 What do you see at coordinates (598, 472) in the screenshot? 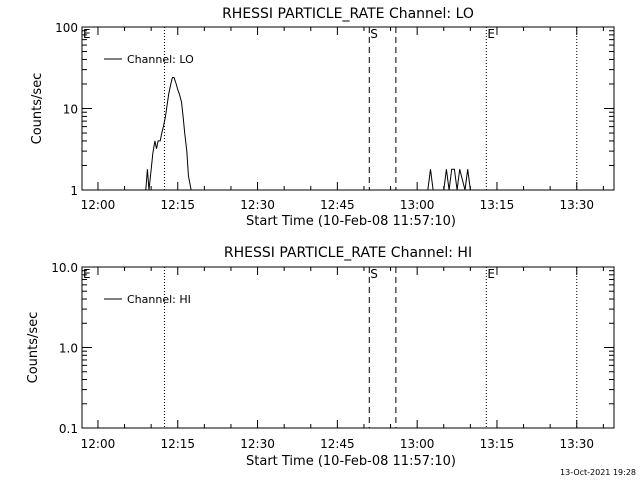
I see `footer-timestamp: 13-Oct-2021 19:28` at bounding box center [598, 472].